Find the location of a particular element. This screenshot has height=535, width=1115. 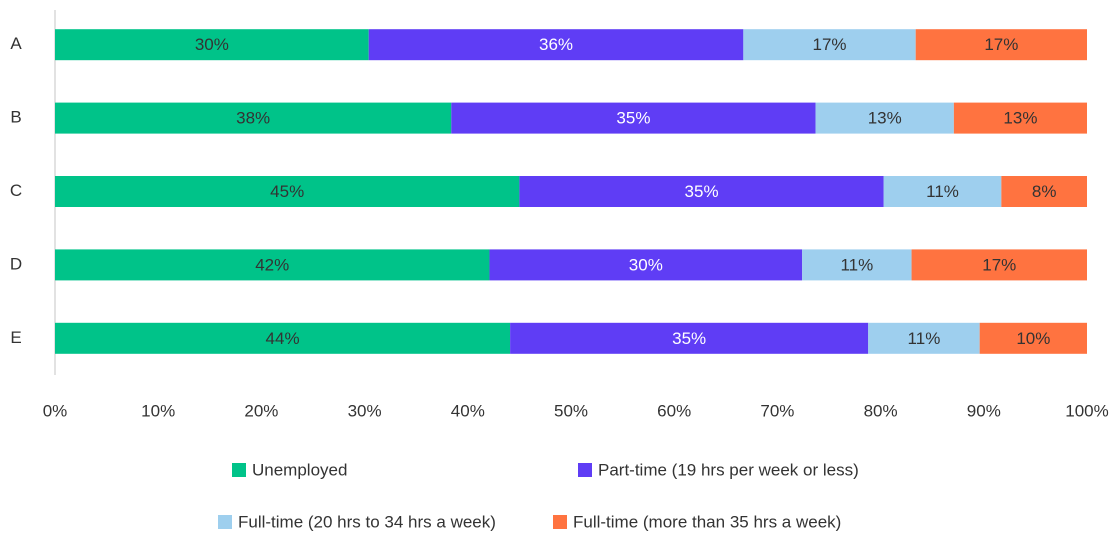

legend-label: Unemployed is located at coordinates (299, 469).